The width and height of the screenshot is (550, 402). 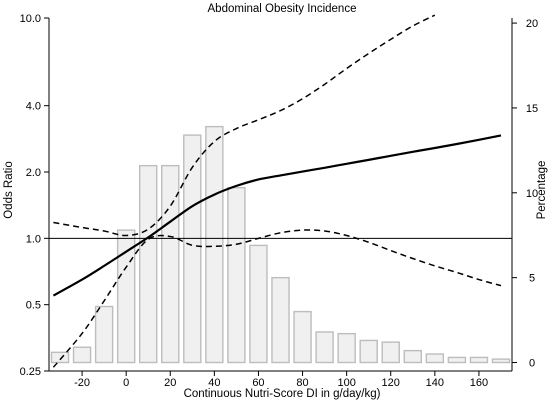 What do you see at coordinates (126, 383) in the screenshot?
I see `x-tick-label: 0` at bounding box center [126, 383].